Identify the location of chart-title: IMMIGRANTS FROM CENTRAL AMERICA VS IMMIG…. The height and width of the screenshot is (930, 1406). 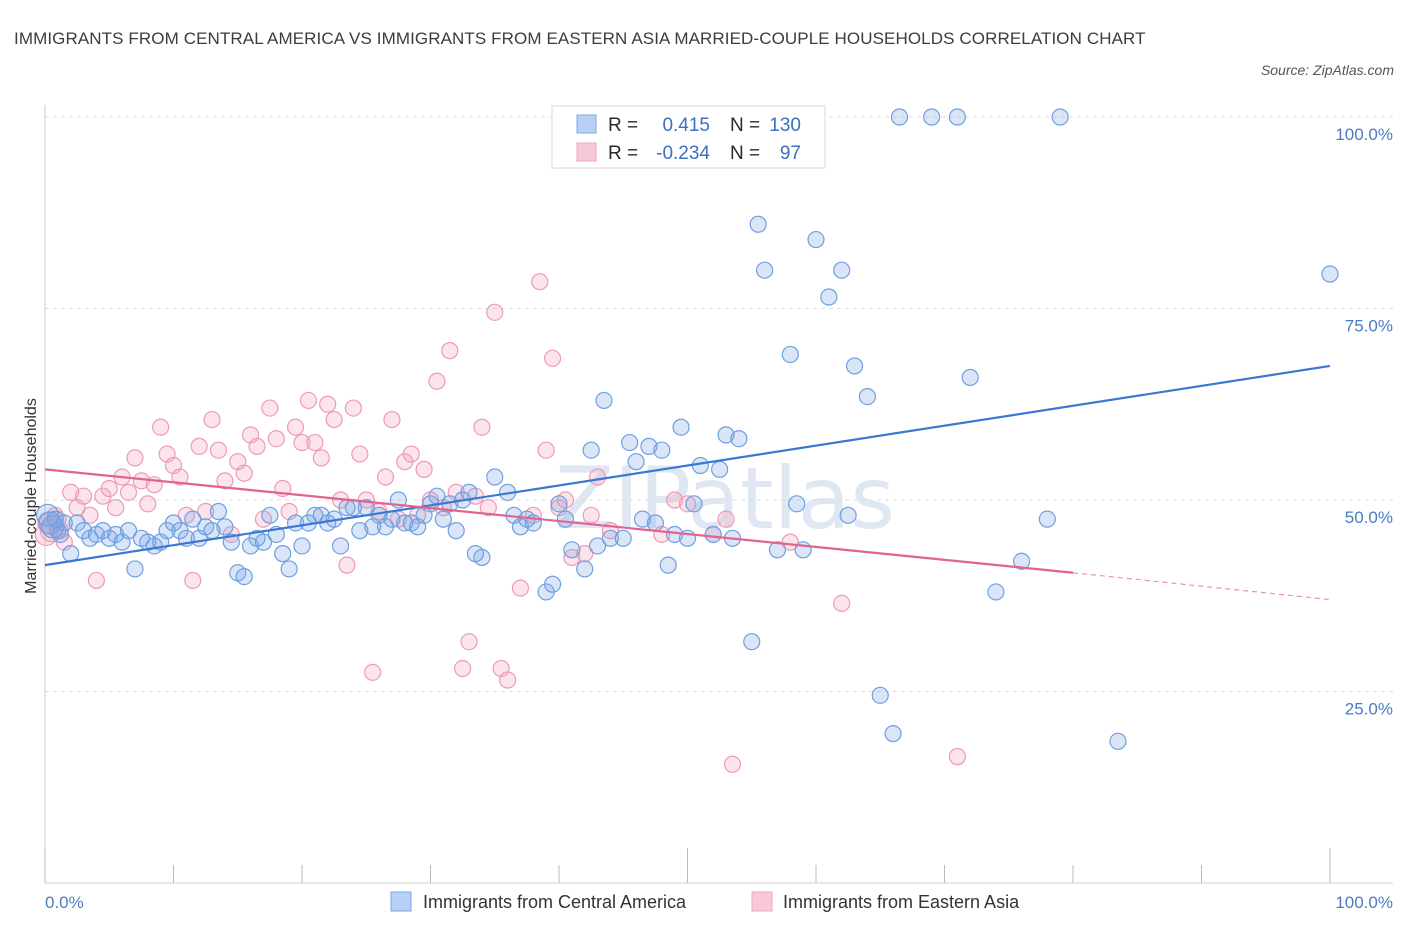
(580, 38).